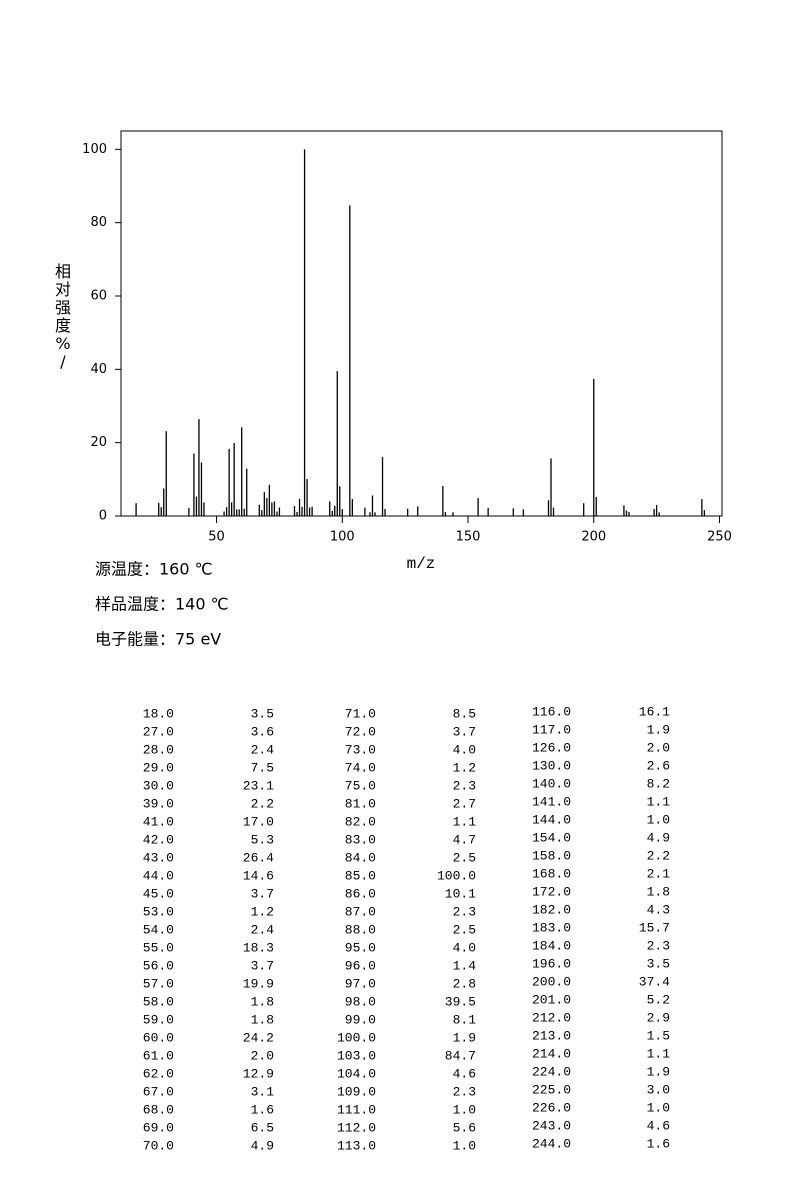 The width and height of the screenshot is (794, 1191). I want to click on table-cell: 225.0, so click(551, 1089).